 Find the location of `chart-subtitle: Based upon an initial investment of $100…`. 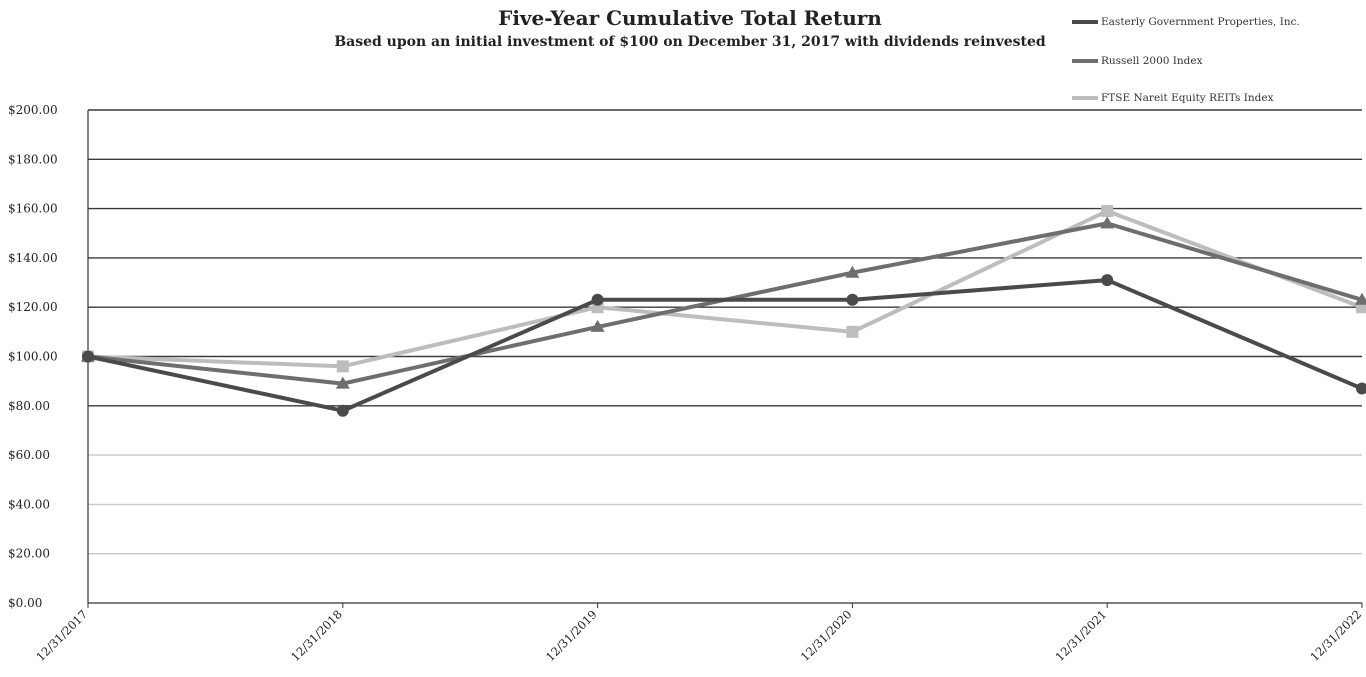

chart-subtitle: Based upon an initial investment of $100… is located at coordinates (690, 42).